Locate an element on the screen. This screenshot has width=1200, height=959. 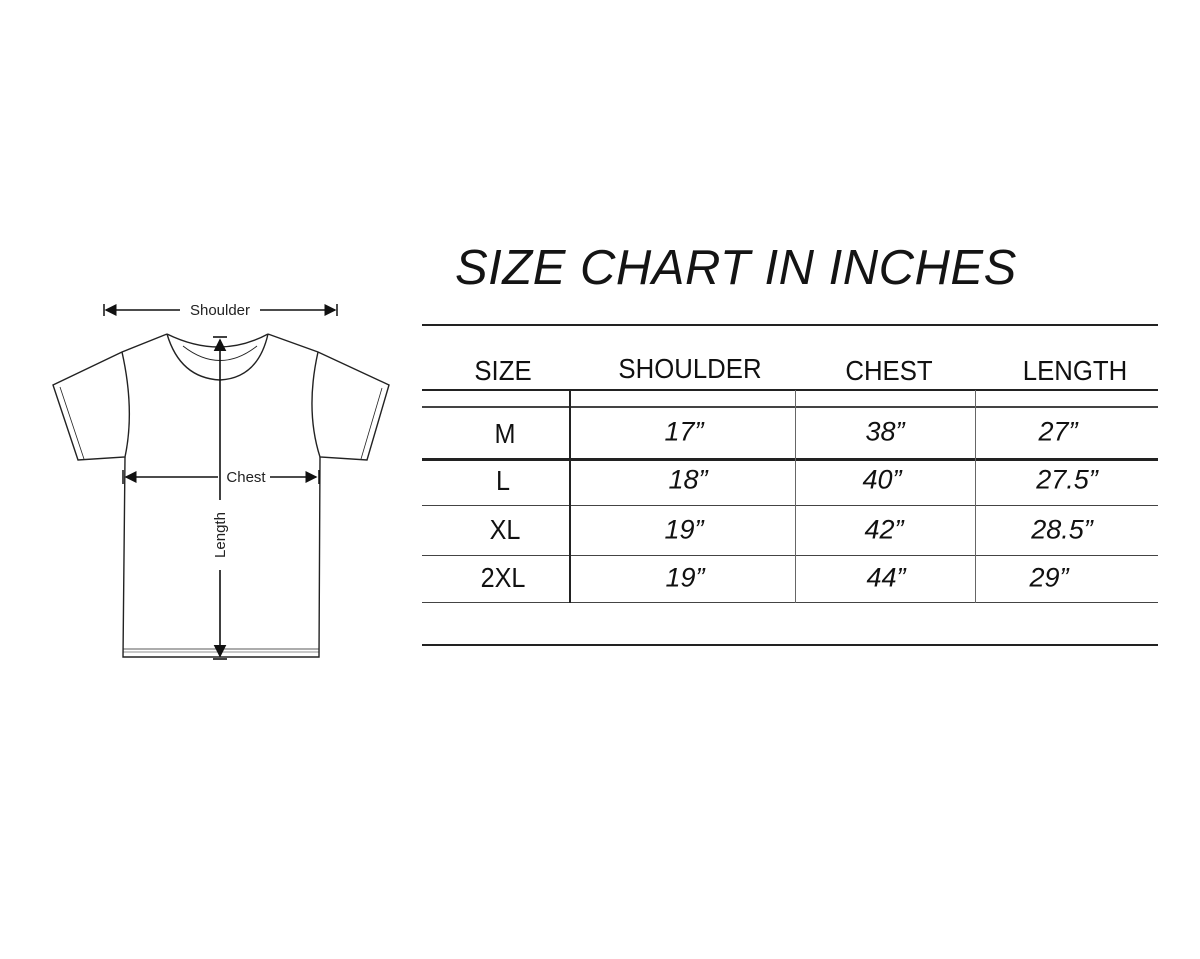
header-size: SIZE is located at coordinates (503, 370).